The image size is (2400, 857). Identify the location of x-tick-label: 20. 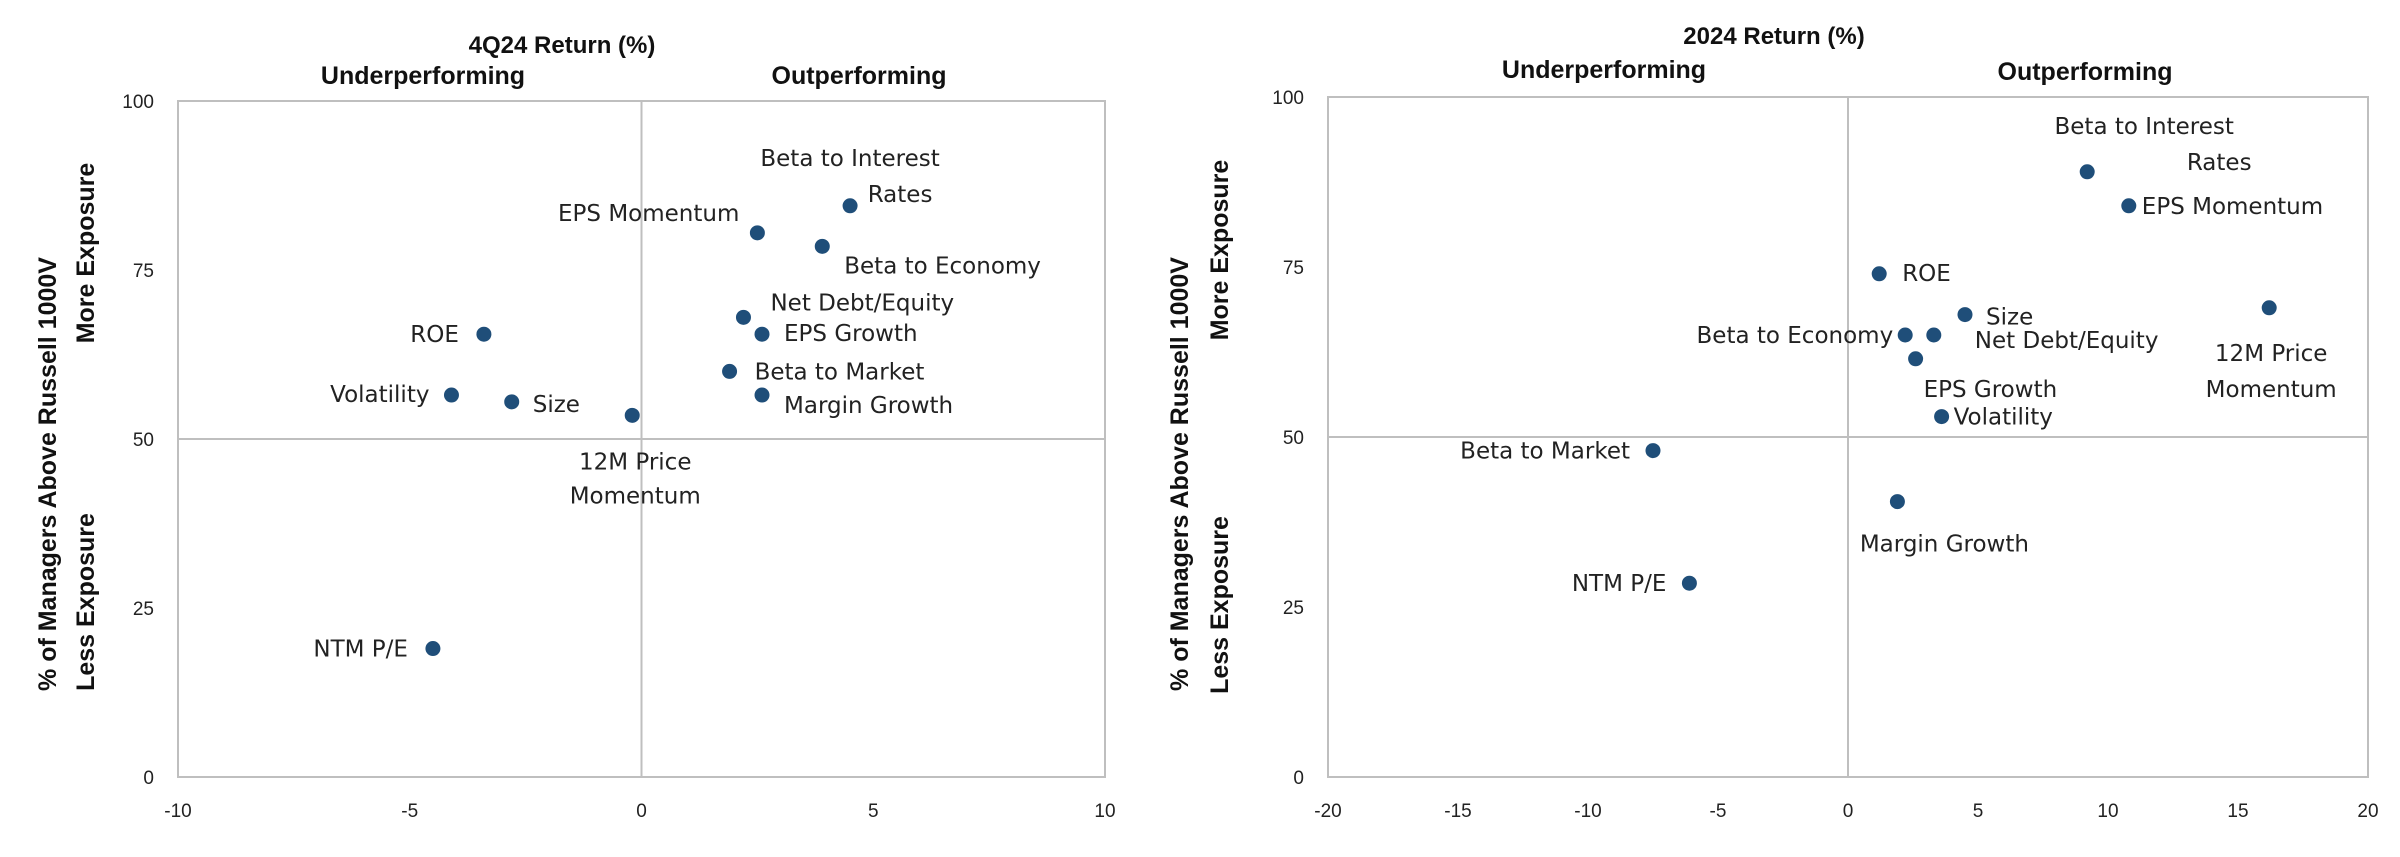
(2367, 811).